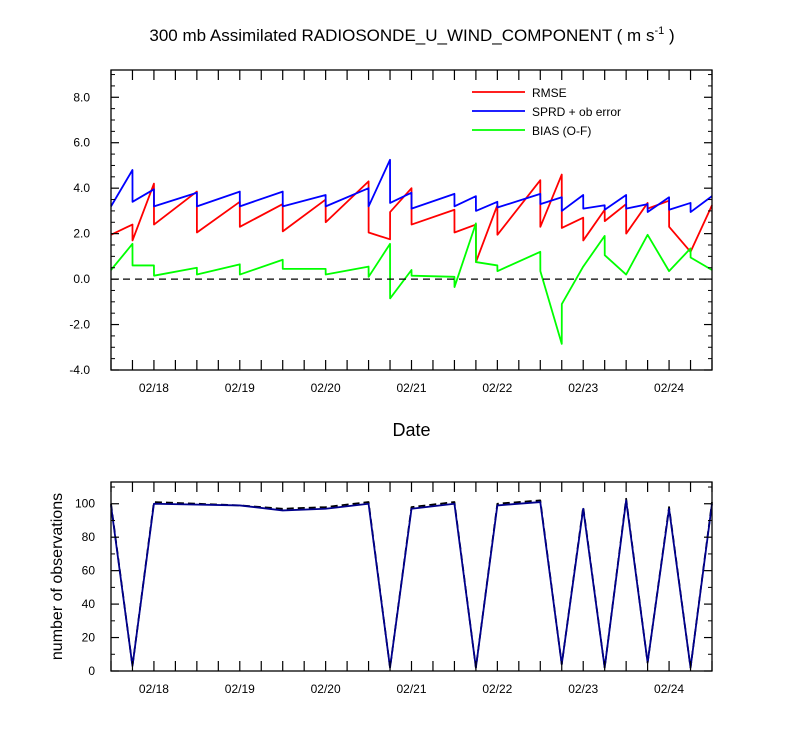 The width and height of the screenshot is (800, 750). Describe the element at coordinates (79, 370) in the screenshot. I see `y-tick-label: -4.0` at that location.